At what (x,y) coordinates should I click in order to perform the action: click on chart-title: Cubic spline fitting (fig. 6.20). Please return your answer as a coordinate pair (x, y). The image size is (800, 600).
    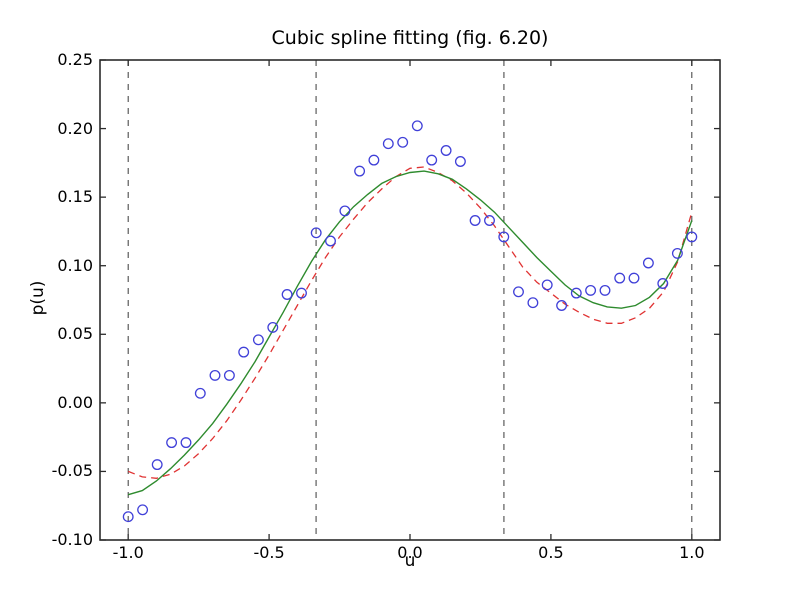
    Looking at the image, I should click on (410, 38).